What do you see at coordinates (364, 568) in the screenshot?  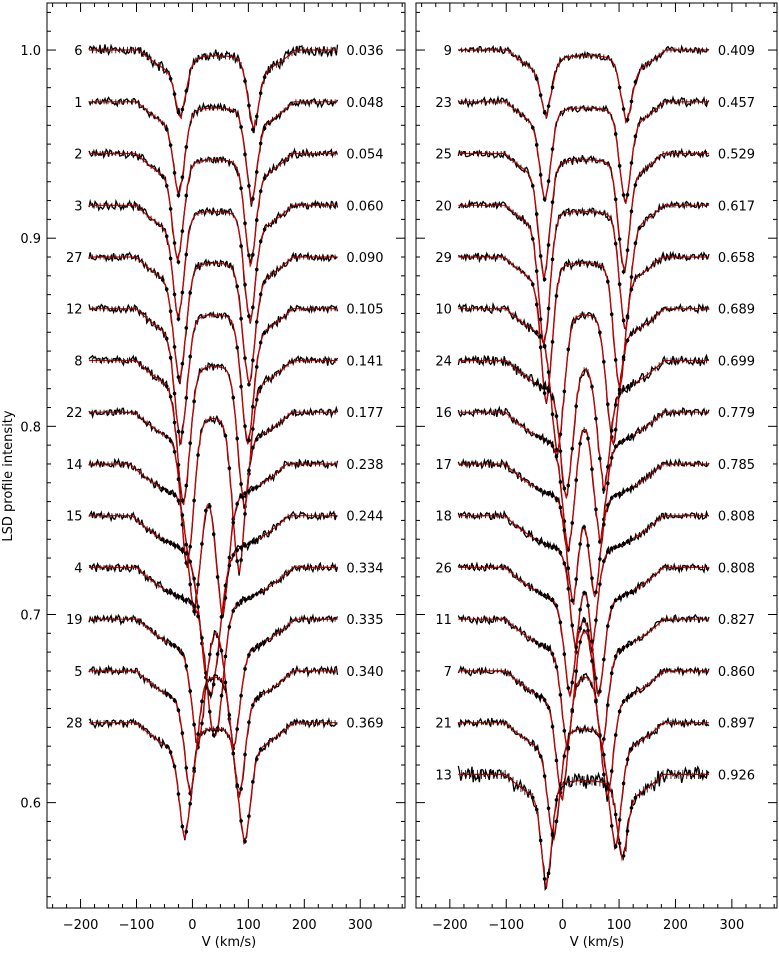 I see `spectrum-phase-label: 0.334` at bounding box center [364, 568].